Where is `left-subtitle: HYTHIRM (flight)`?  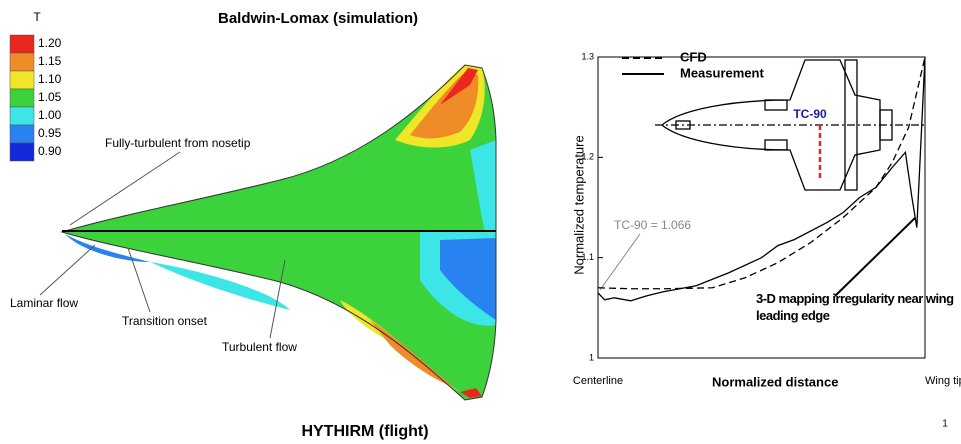 left-subtitle: HYTHIRM (flight) is located at coordinates (364, 431).